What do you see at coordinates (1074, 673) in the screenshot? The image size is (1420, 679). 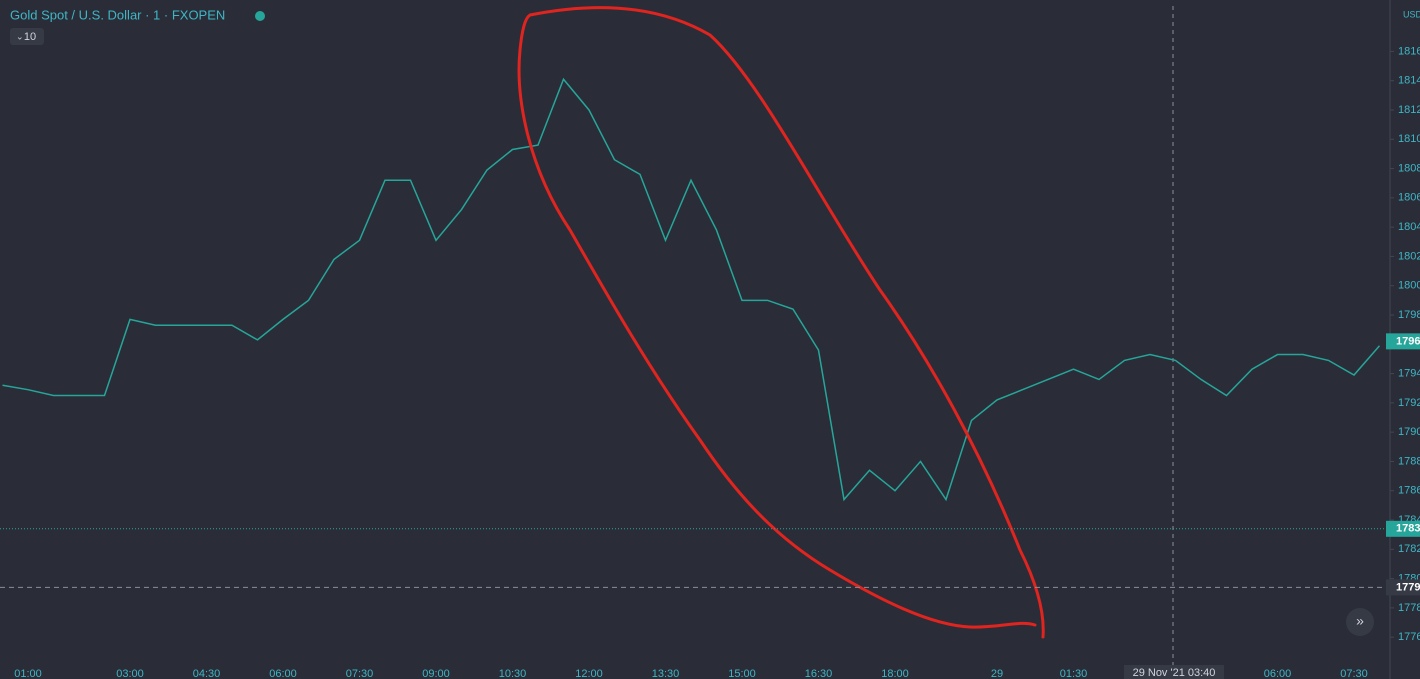 I see `x-tick-label: 01:30` at bounding box center [1074, 673].